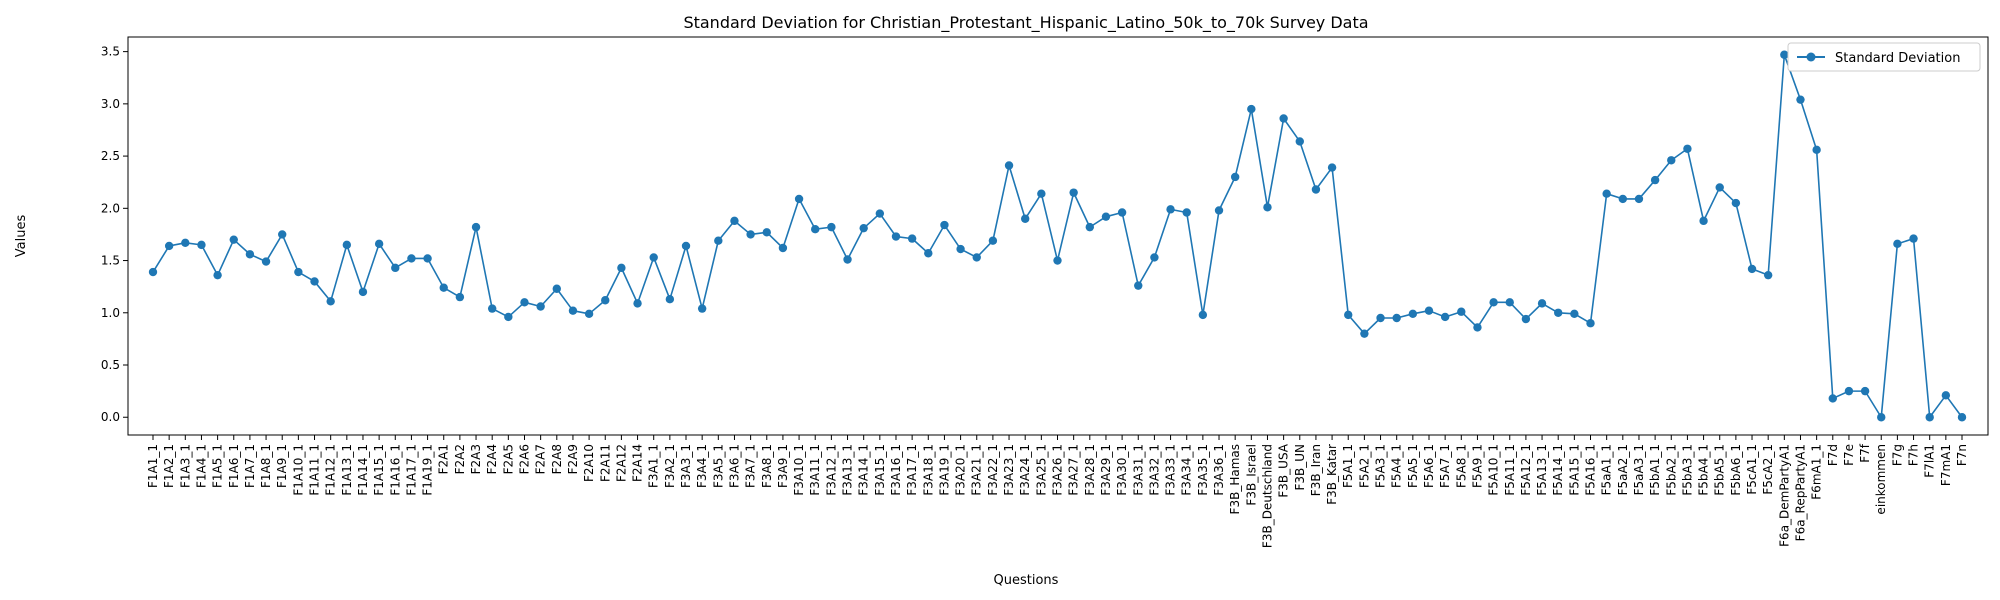 Image resolution: width=2000 pixels, height=600 pixels. What do you see at coordinates (1510, 470) in the screenshot?
I see `x-tick-label: F5A11_1` at bounding box center [1510, 470].